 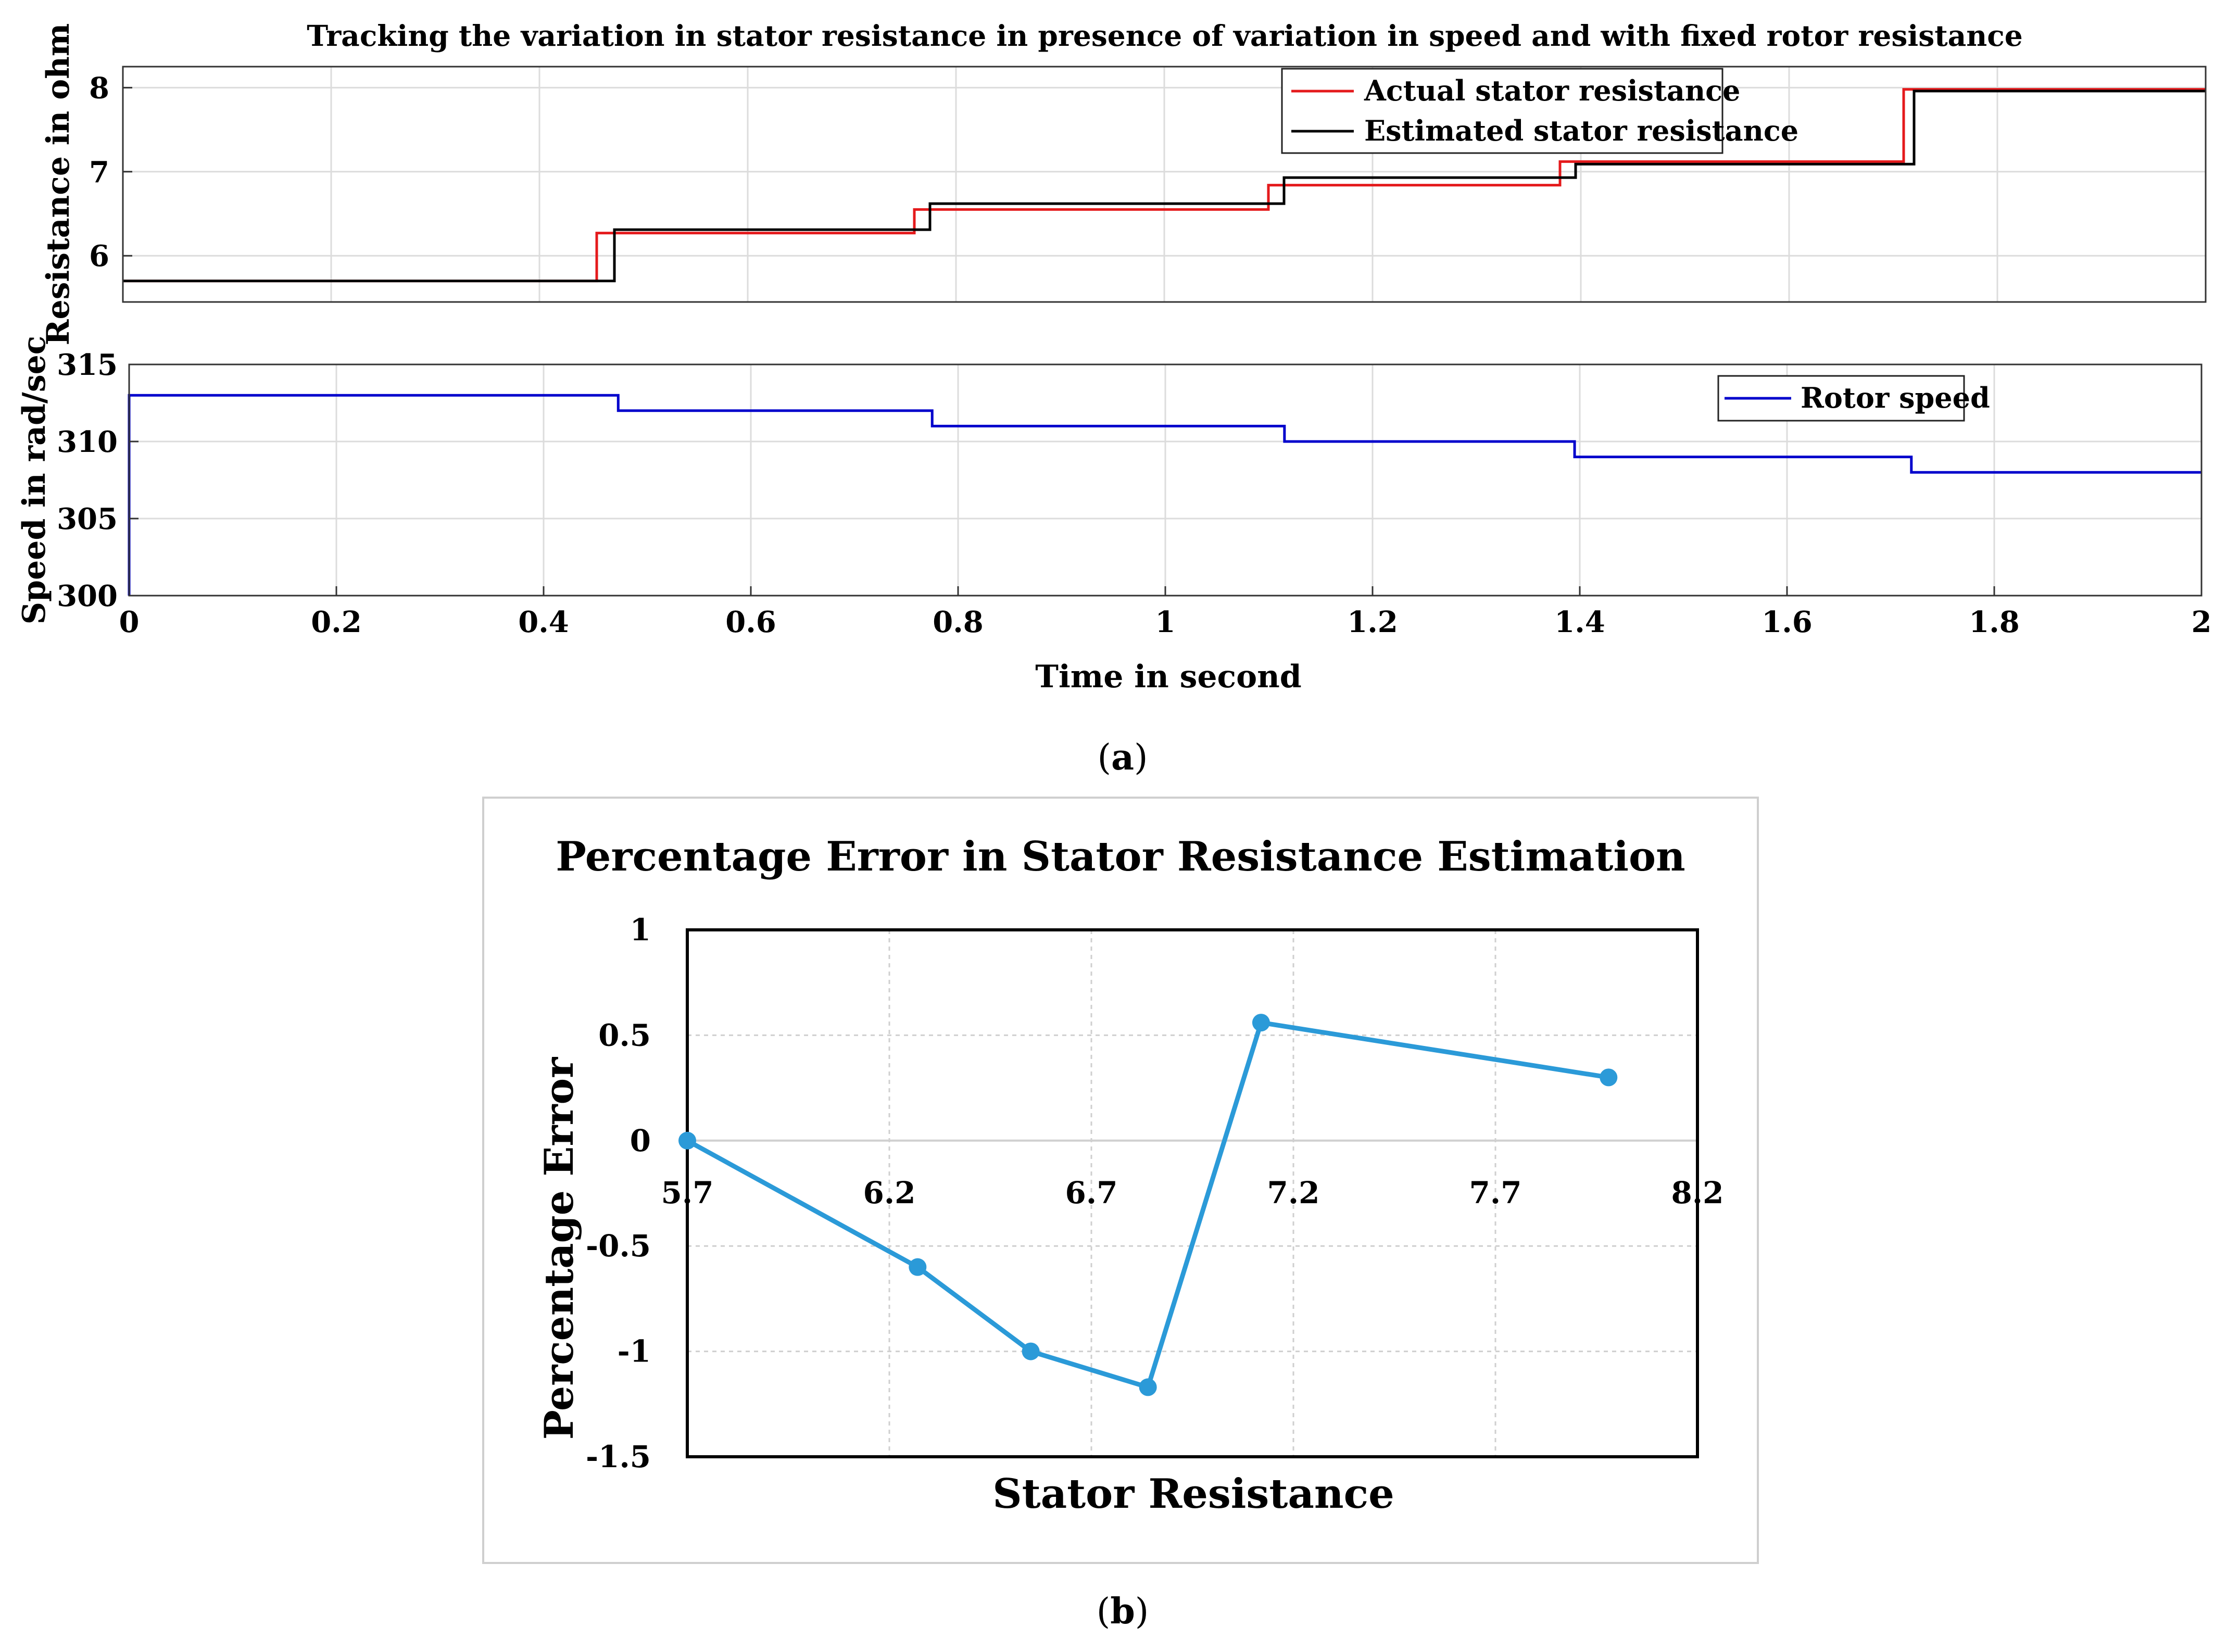 I want to click on legend-label-estimated: Estimated stator resistance, so click(x=1581, y=130).